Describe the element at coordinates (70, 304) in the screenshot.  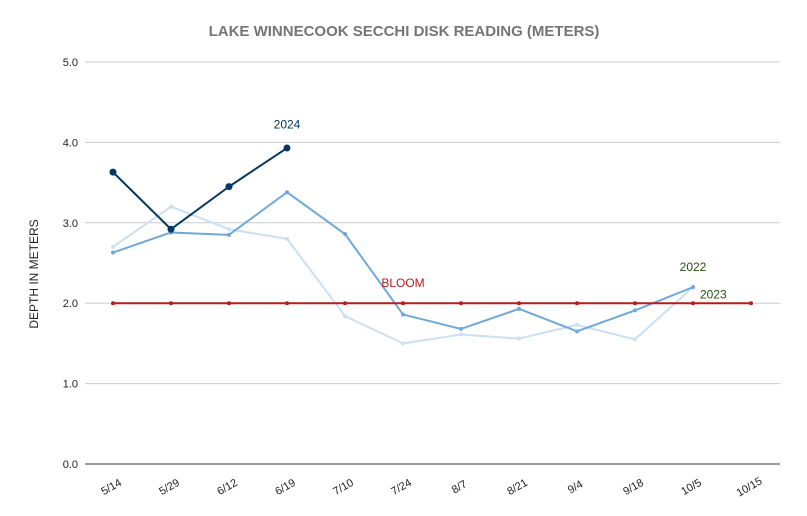
I see `y-tick-label: 2.0` at that location.